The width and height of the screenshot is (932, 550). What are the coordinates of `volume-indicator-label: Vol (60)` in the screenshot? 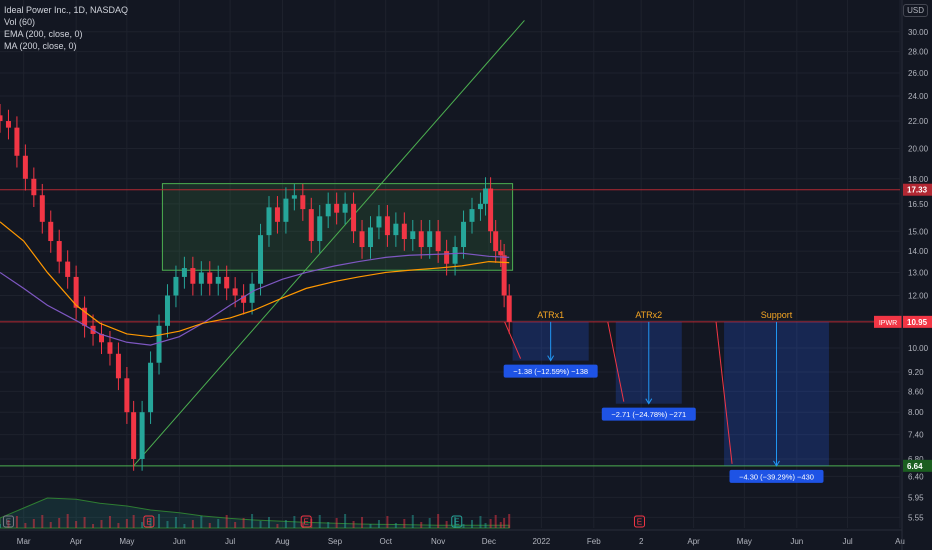 It's located at (20, 22).